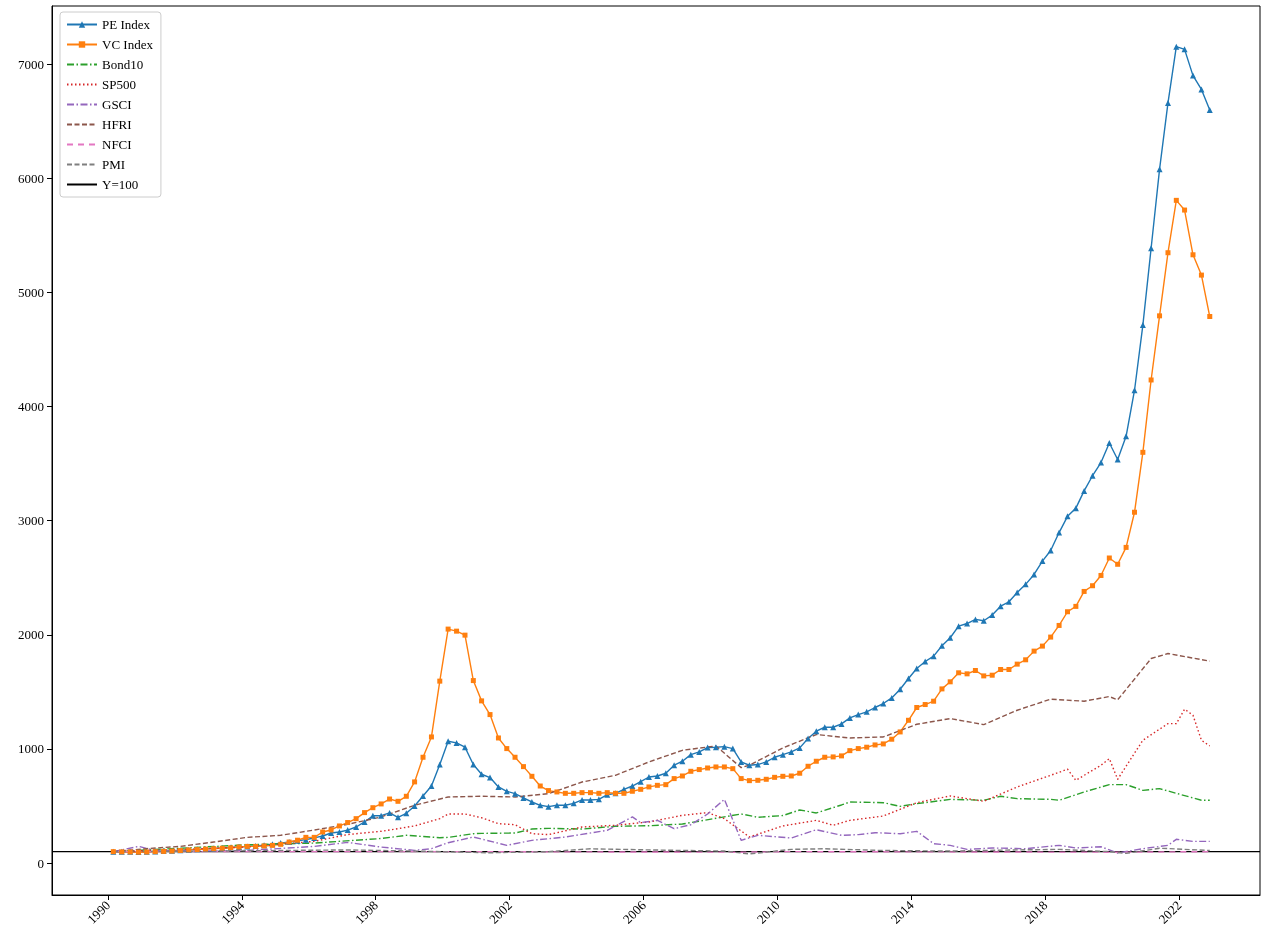 The width and height of the screenshot is (1262, 938). I want to click on y-tick-label: 1000, so click(31, 749).